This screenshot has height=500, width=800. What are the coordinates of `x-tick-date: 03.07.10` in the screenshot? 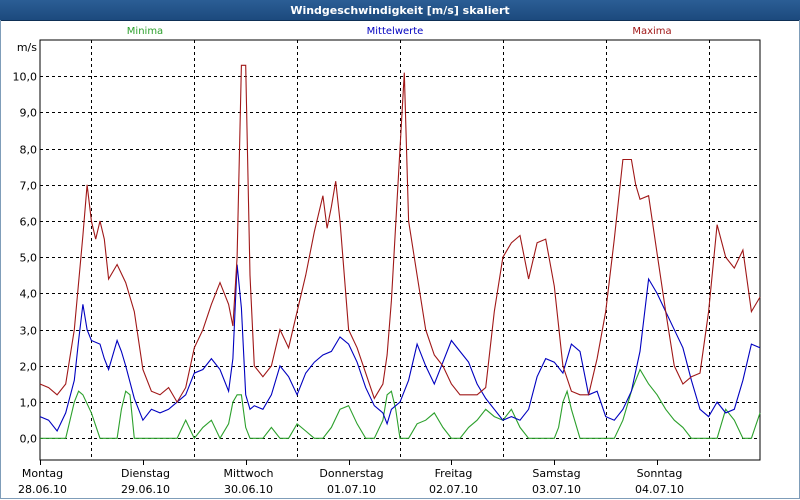 It's located at (556, 489).